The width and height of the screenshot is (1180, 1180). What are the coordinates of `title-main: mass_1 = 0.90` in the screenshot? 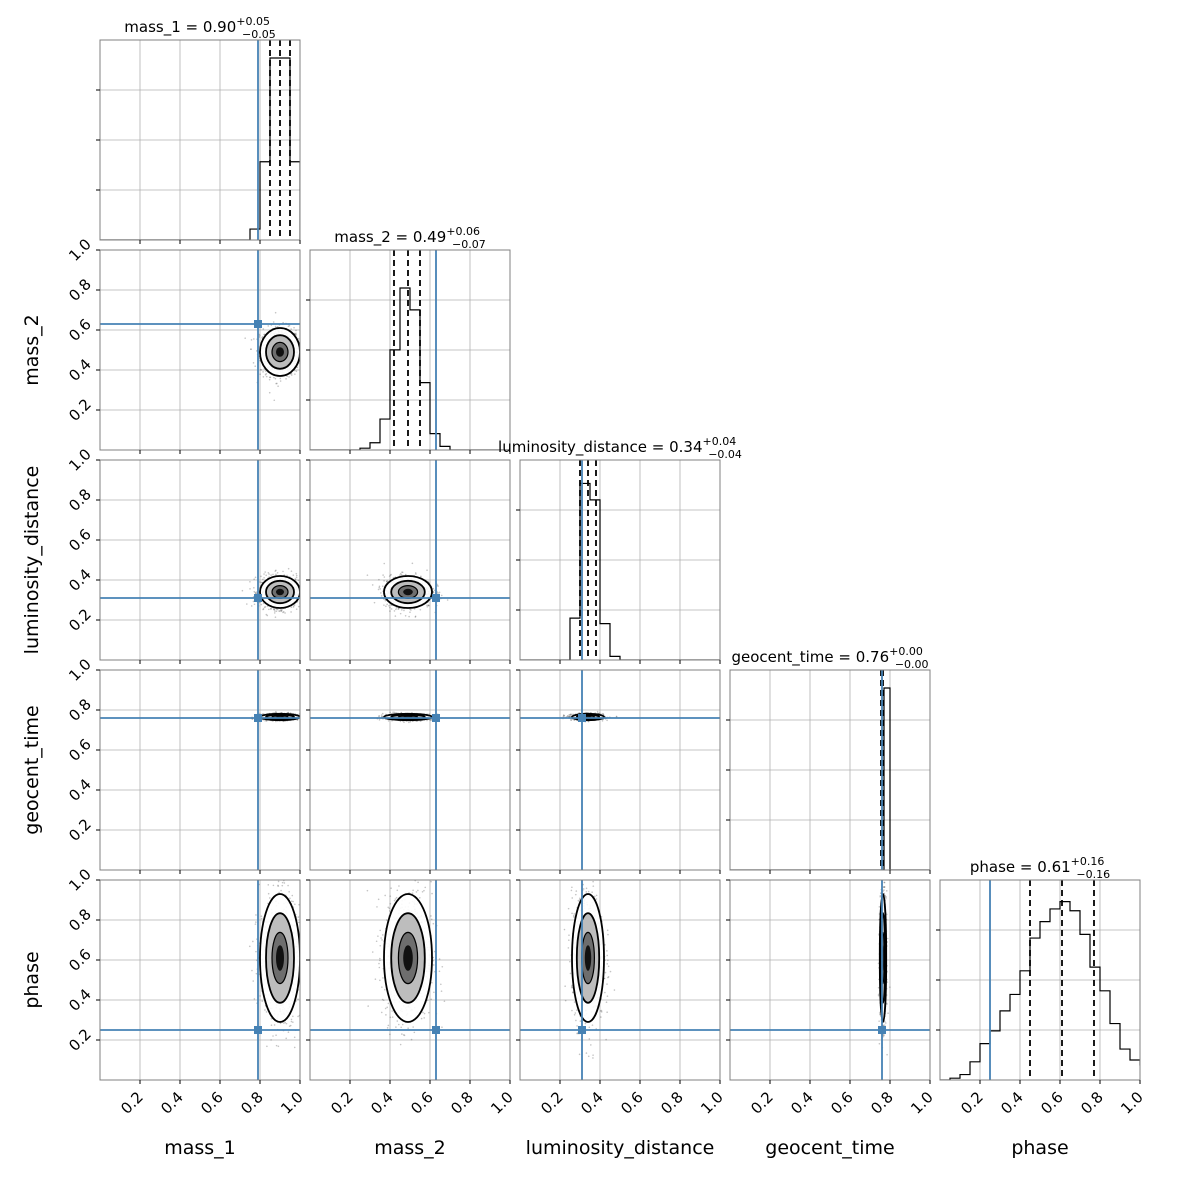 It's located at (180, 27).